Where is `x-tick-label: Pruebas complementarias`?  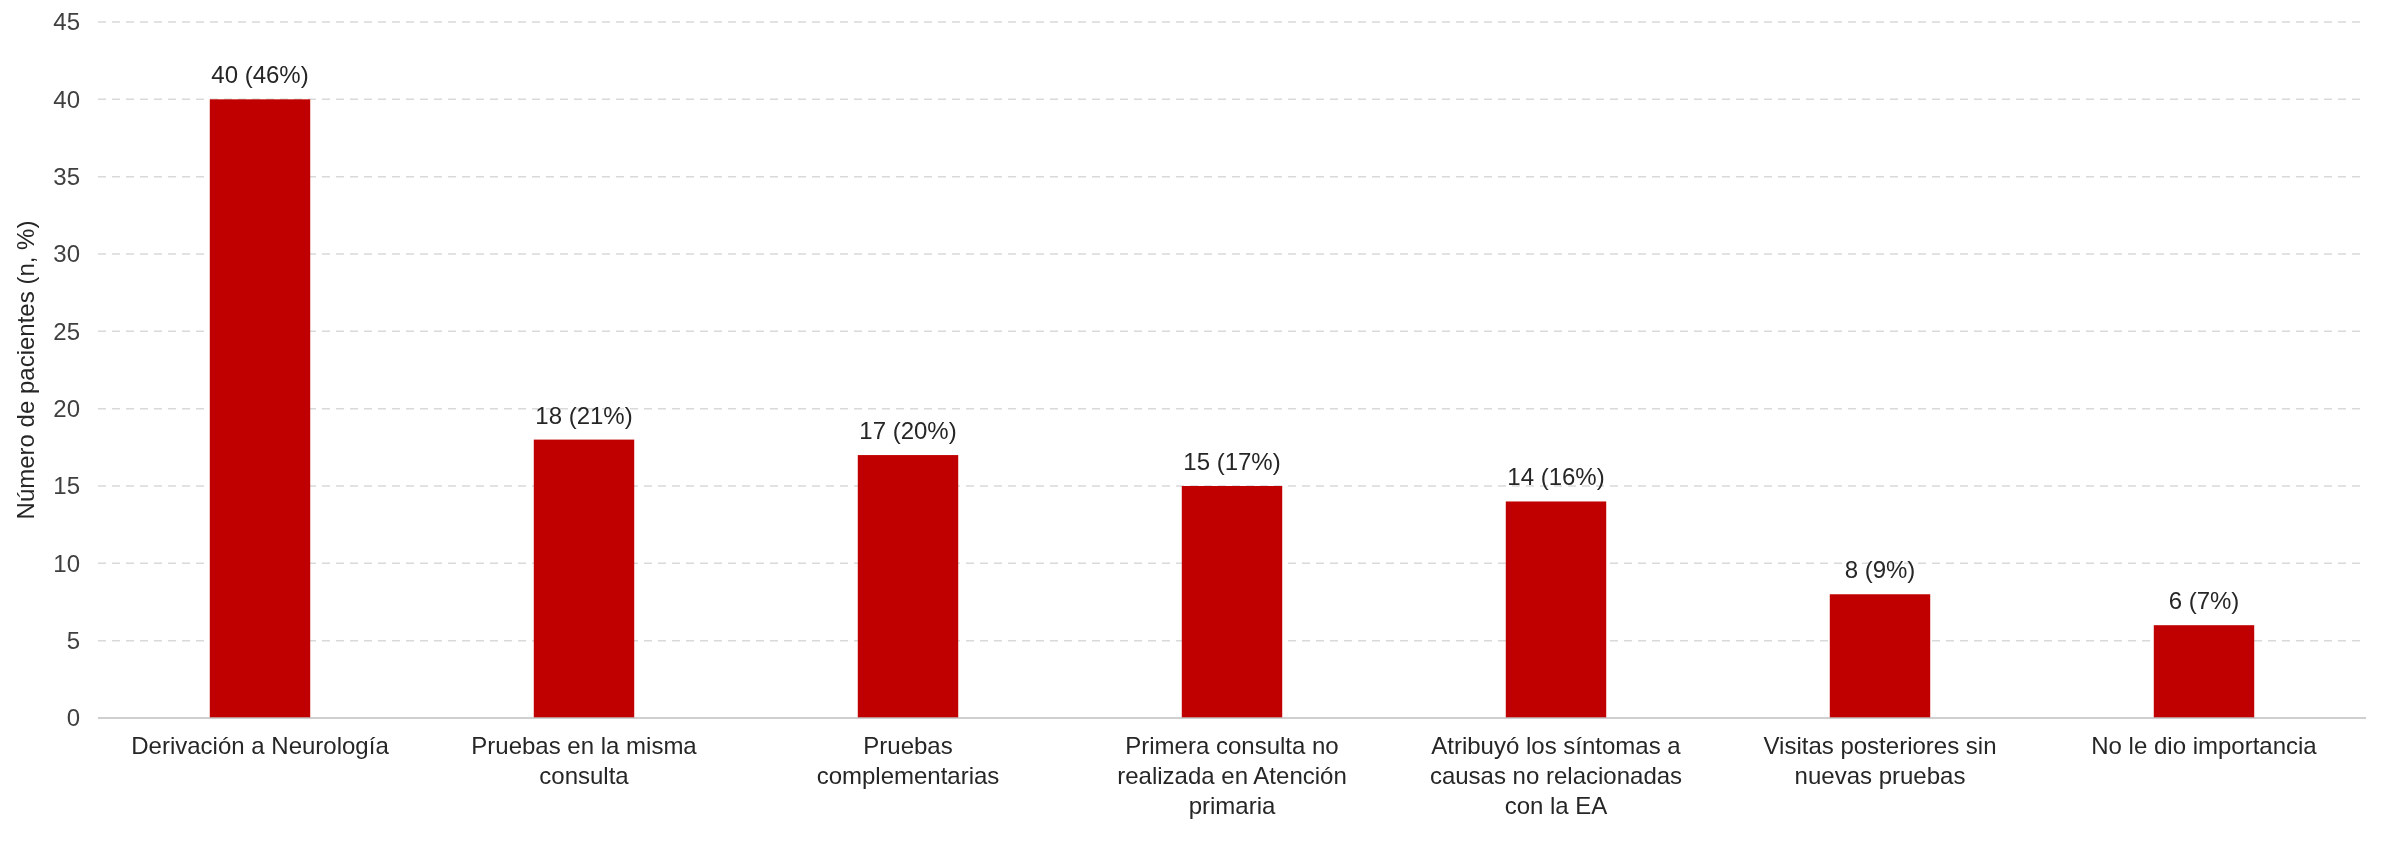
x-tick-label: Pruebas complementarias is located at coordinates (908, 760).